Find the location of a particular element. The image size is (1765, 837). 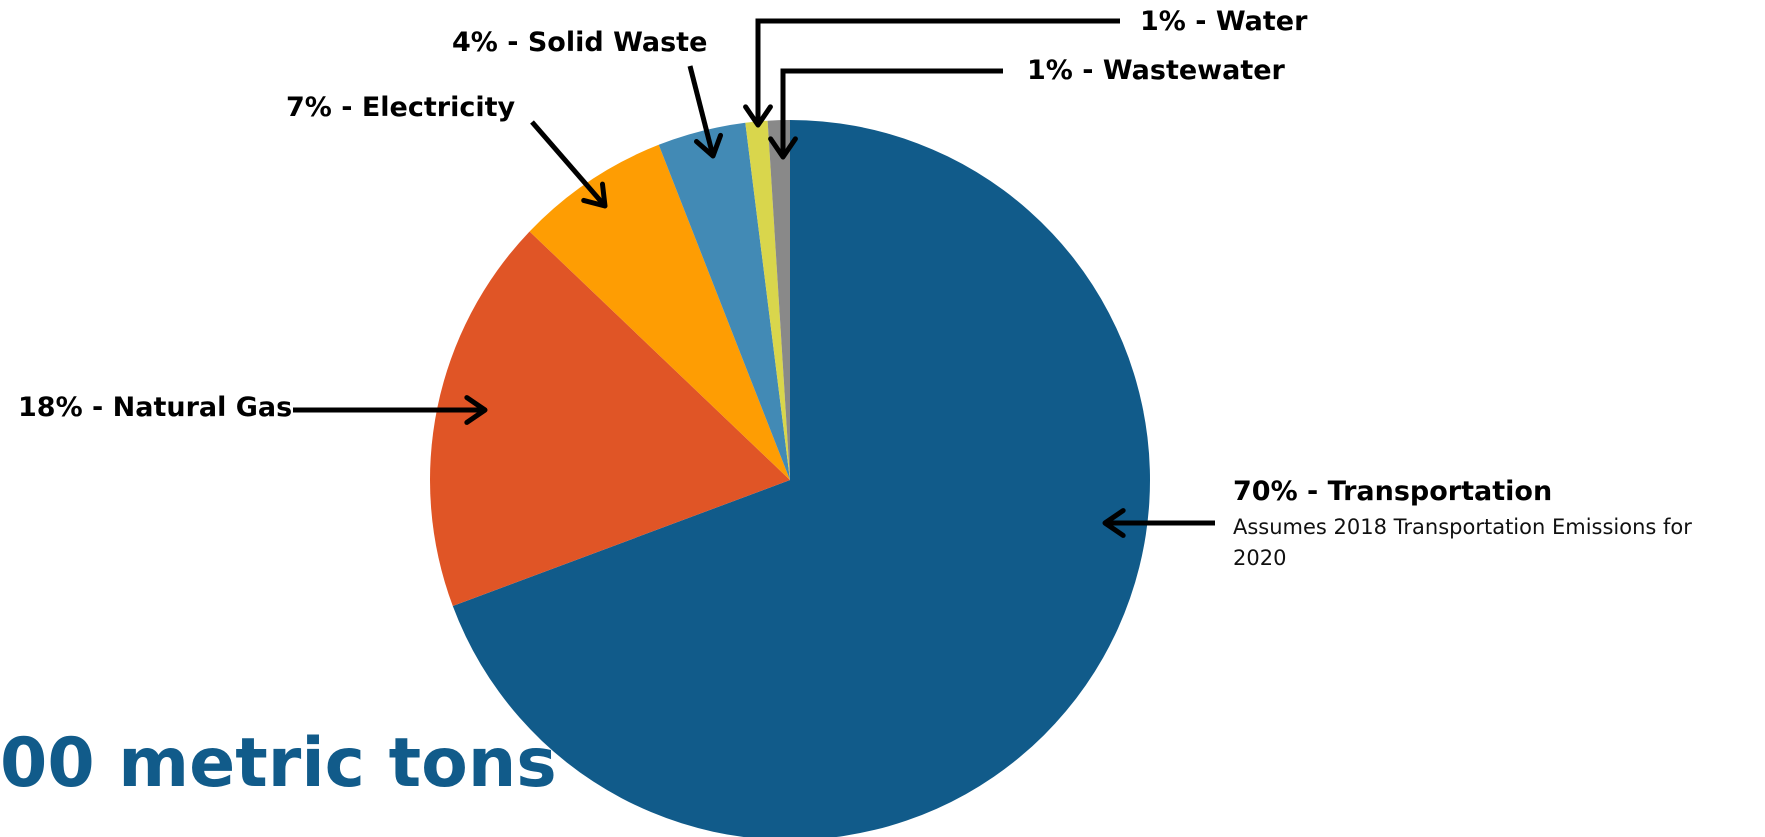

arrow-solid-waste is located at coordinates (705, 112).